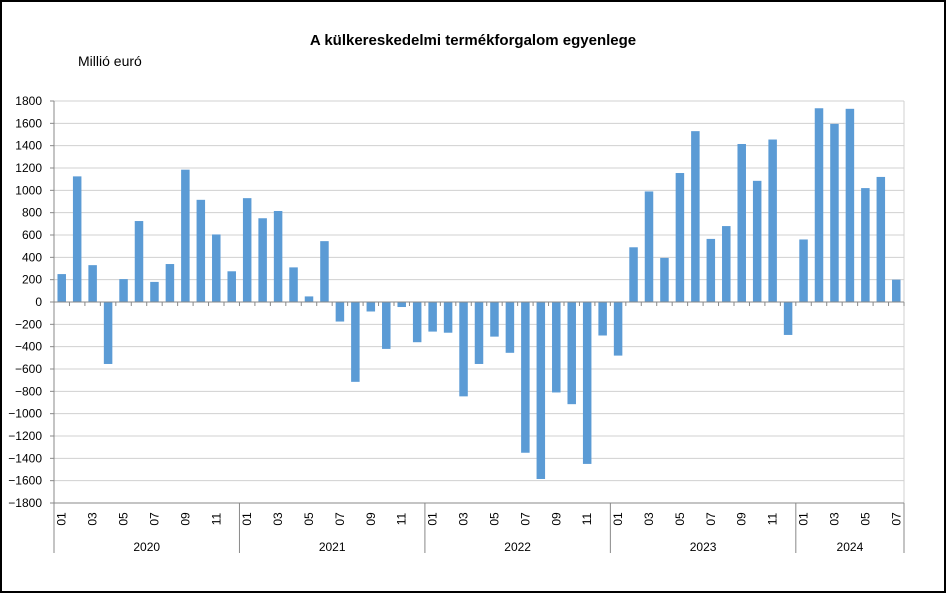 Image resolution: width=946 pixels, height=593 pixels. I want to click on y-tick-label: −1800, so click(25, 503).